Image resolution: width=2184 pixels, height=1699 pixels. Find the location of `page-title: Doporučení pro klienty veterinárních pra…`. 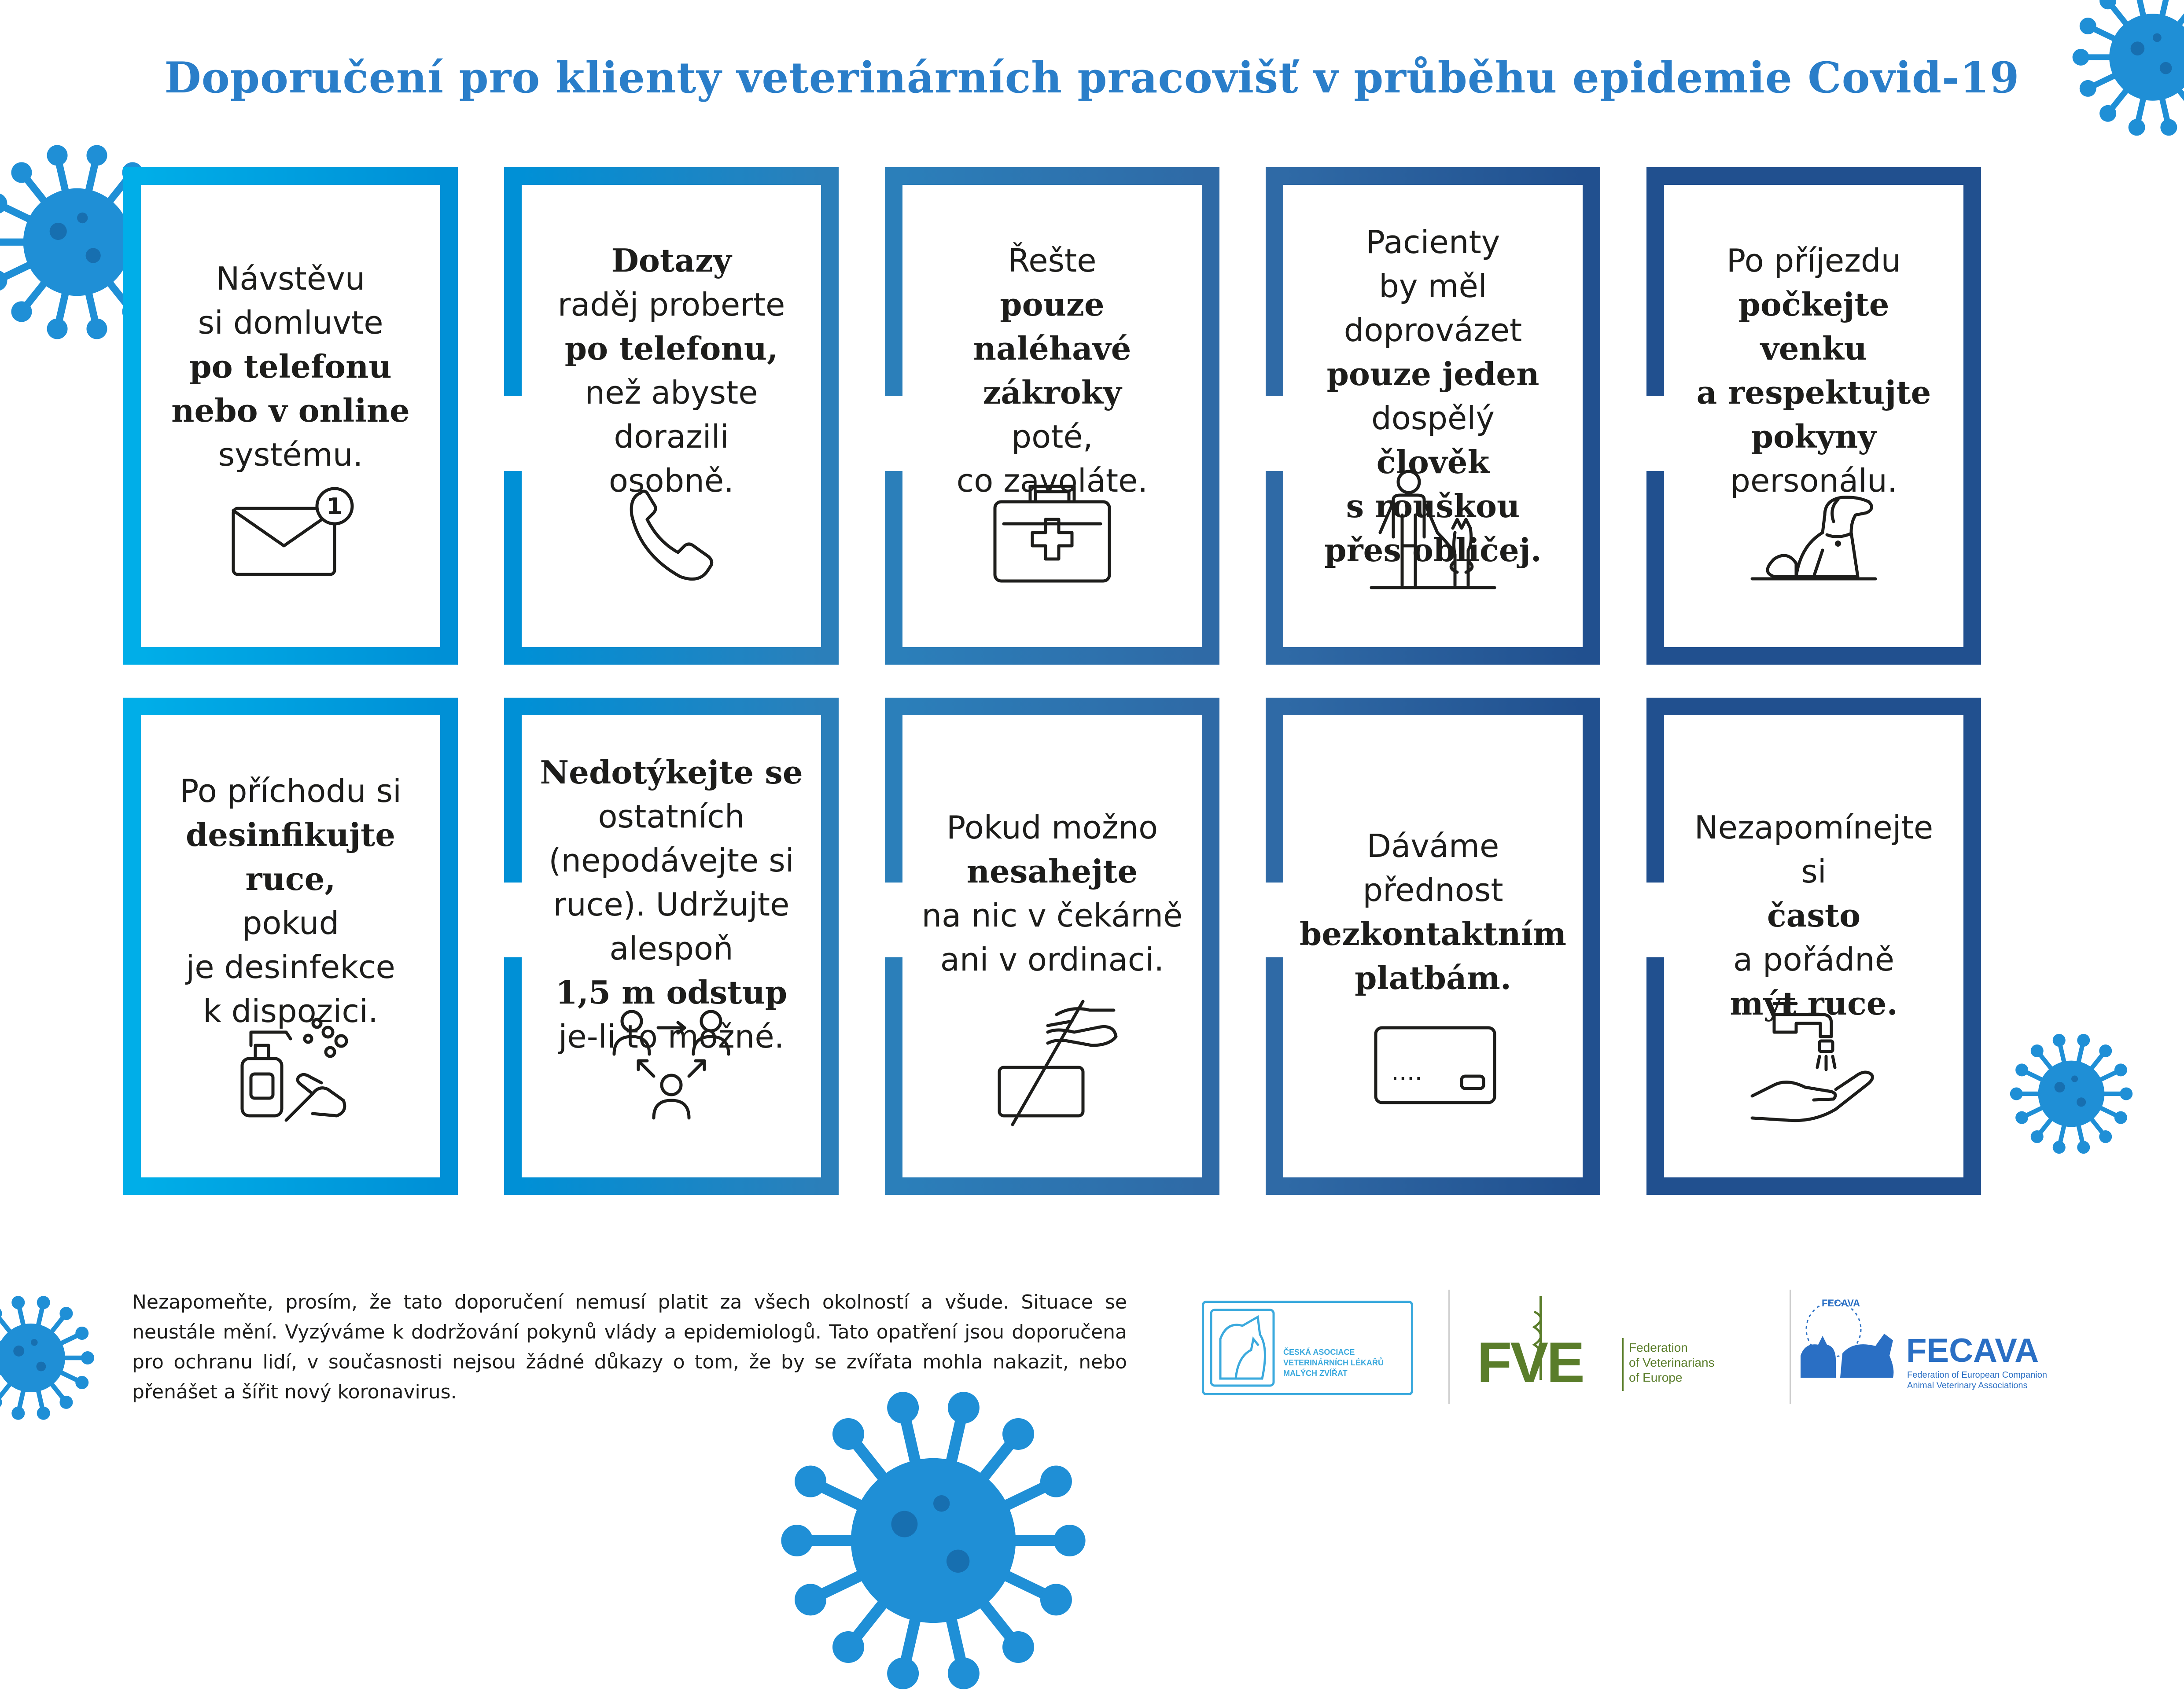

page-title: Doporučení pro klienty veterinárních pra… is located at coordinates (1092, 78).